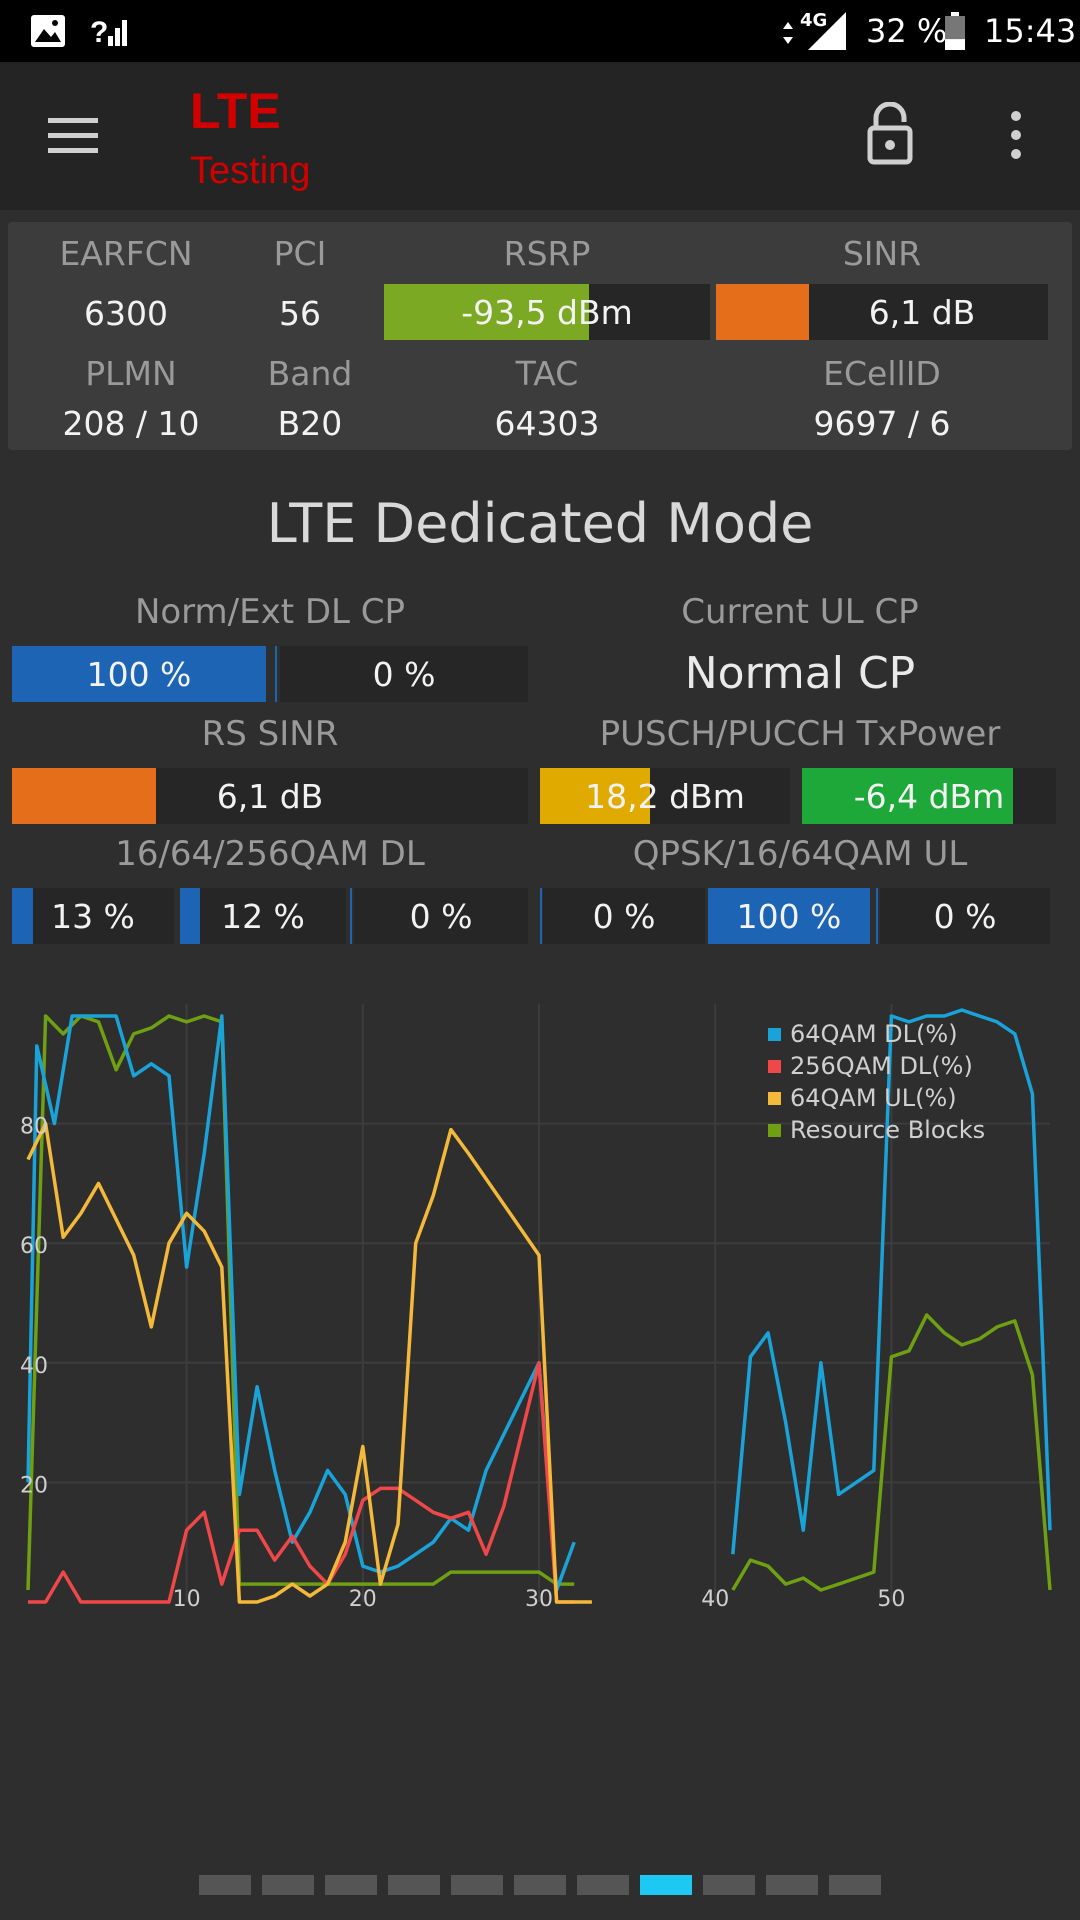  What do you see at coordinates (131, 423) in the screenshot?
I see `plmn-value: 208 / 10` at bounding box center [131, 423].